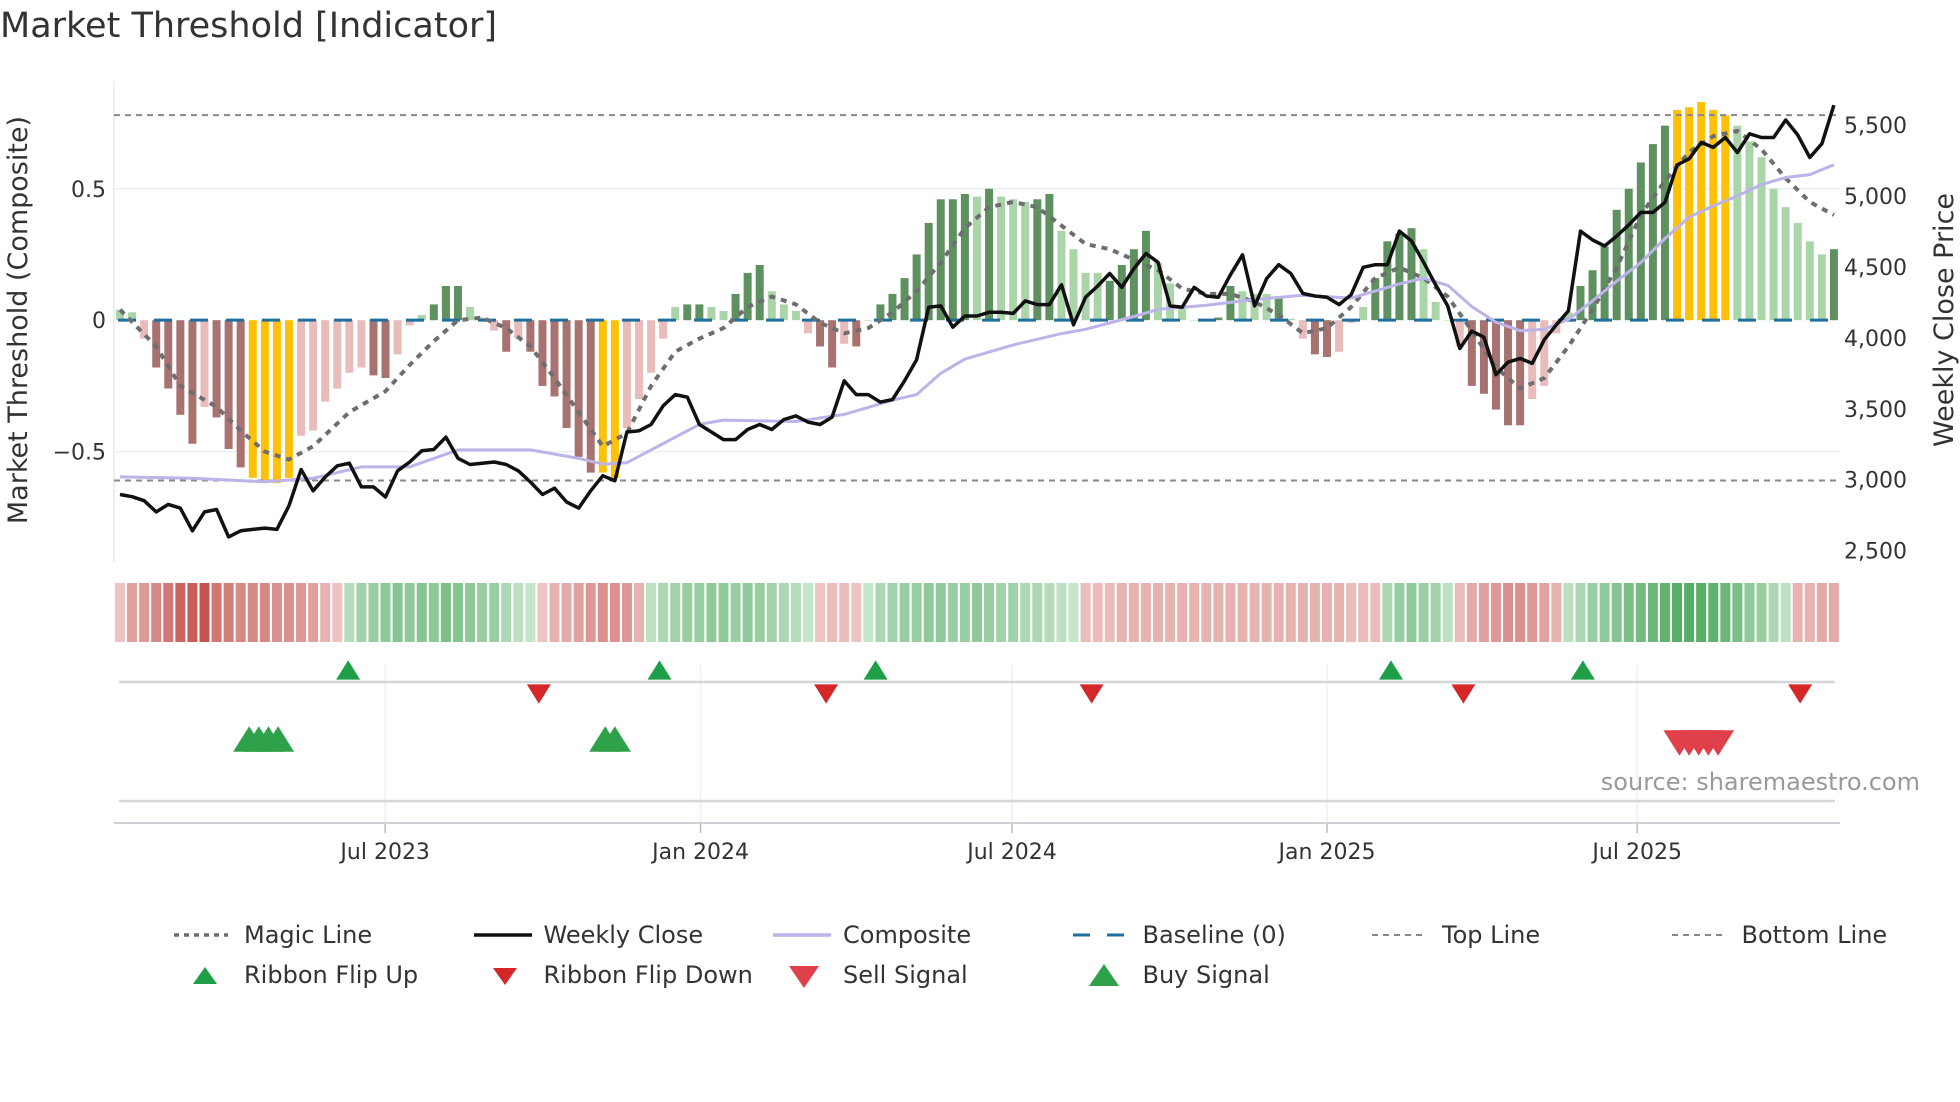  I want to click on legend-item-bottom: Bottom Line, so click(1814, 935).